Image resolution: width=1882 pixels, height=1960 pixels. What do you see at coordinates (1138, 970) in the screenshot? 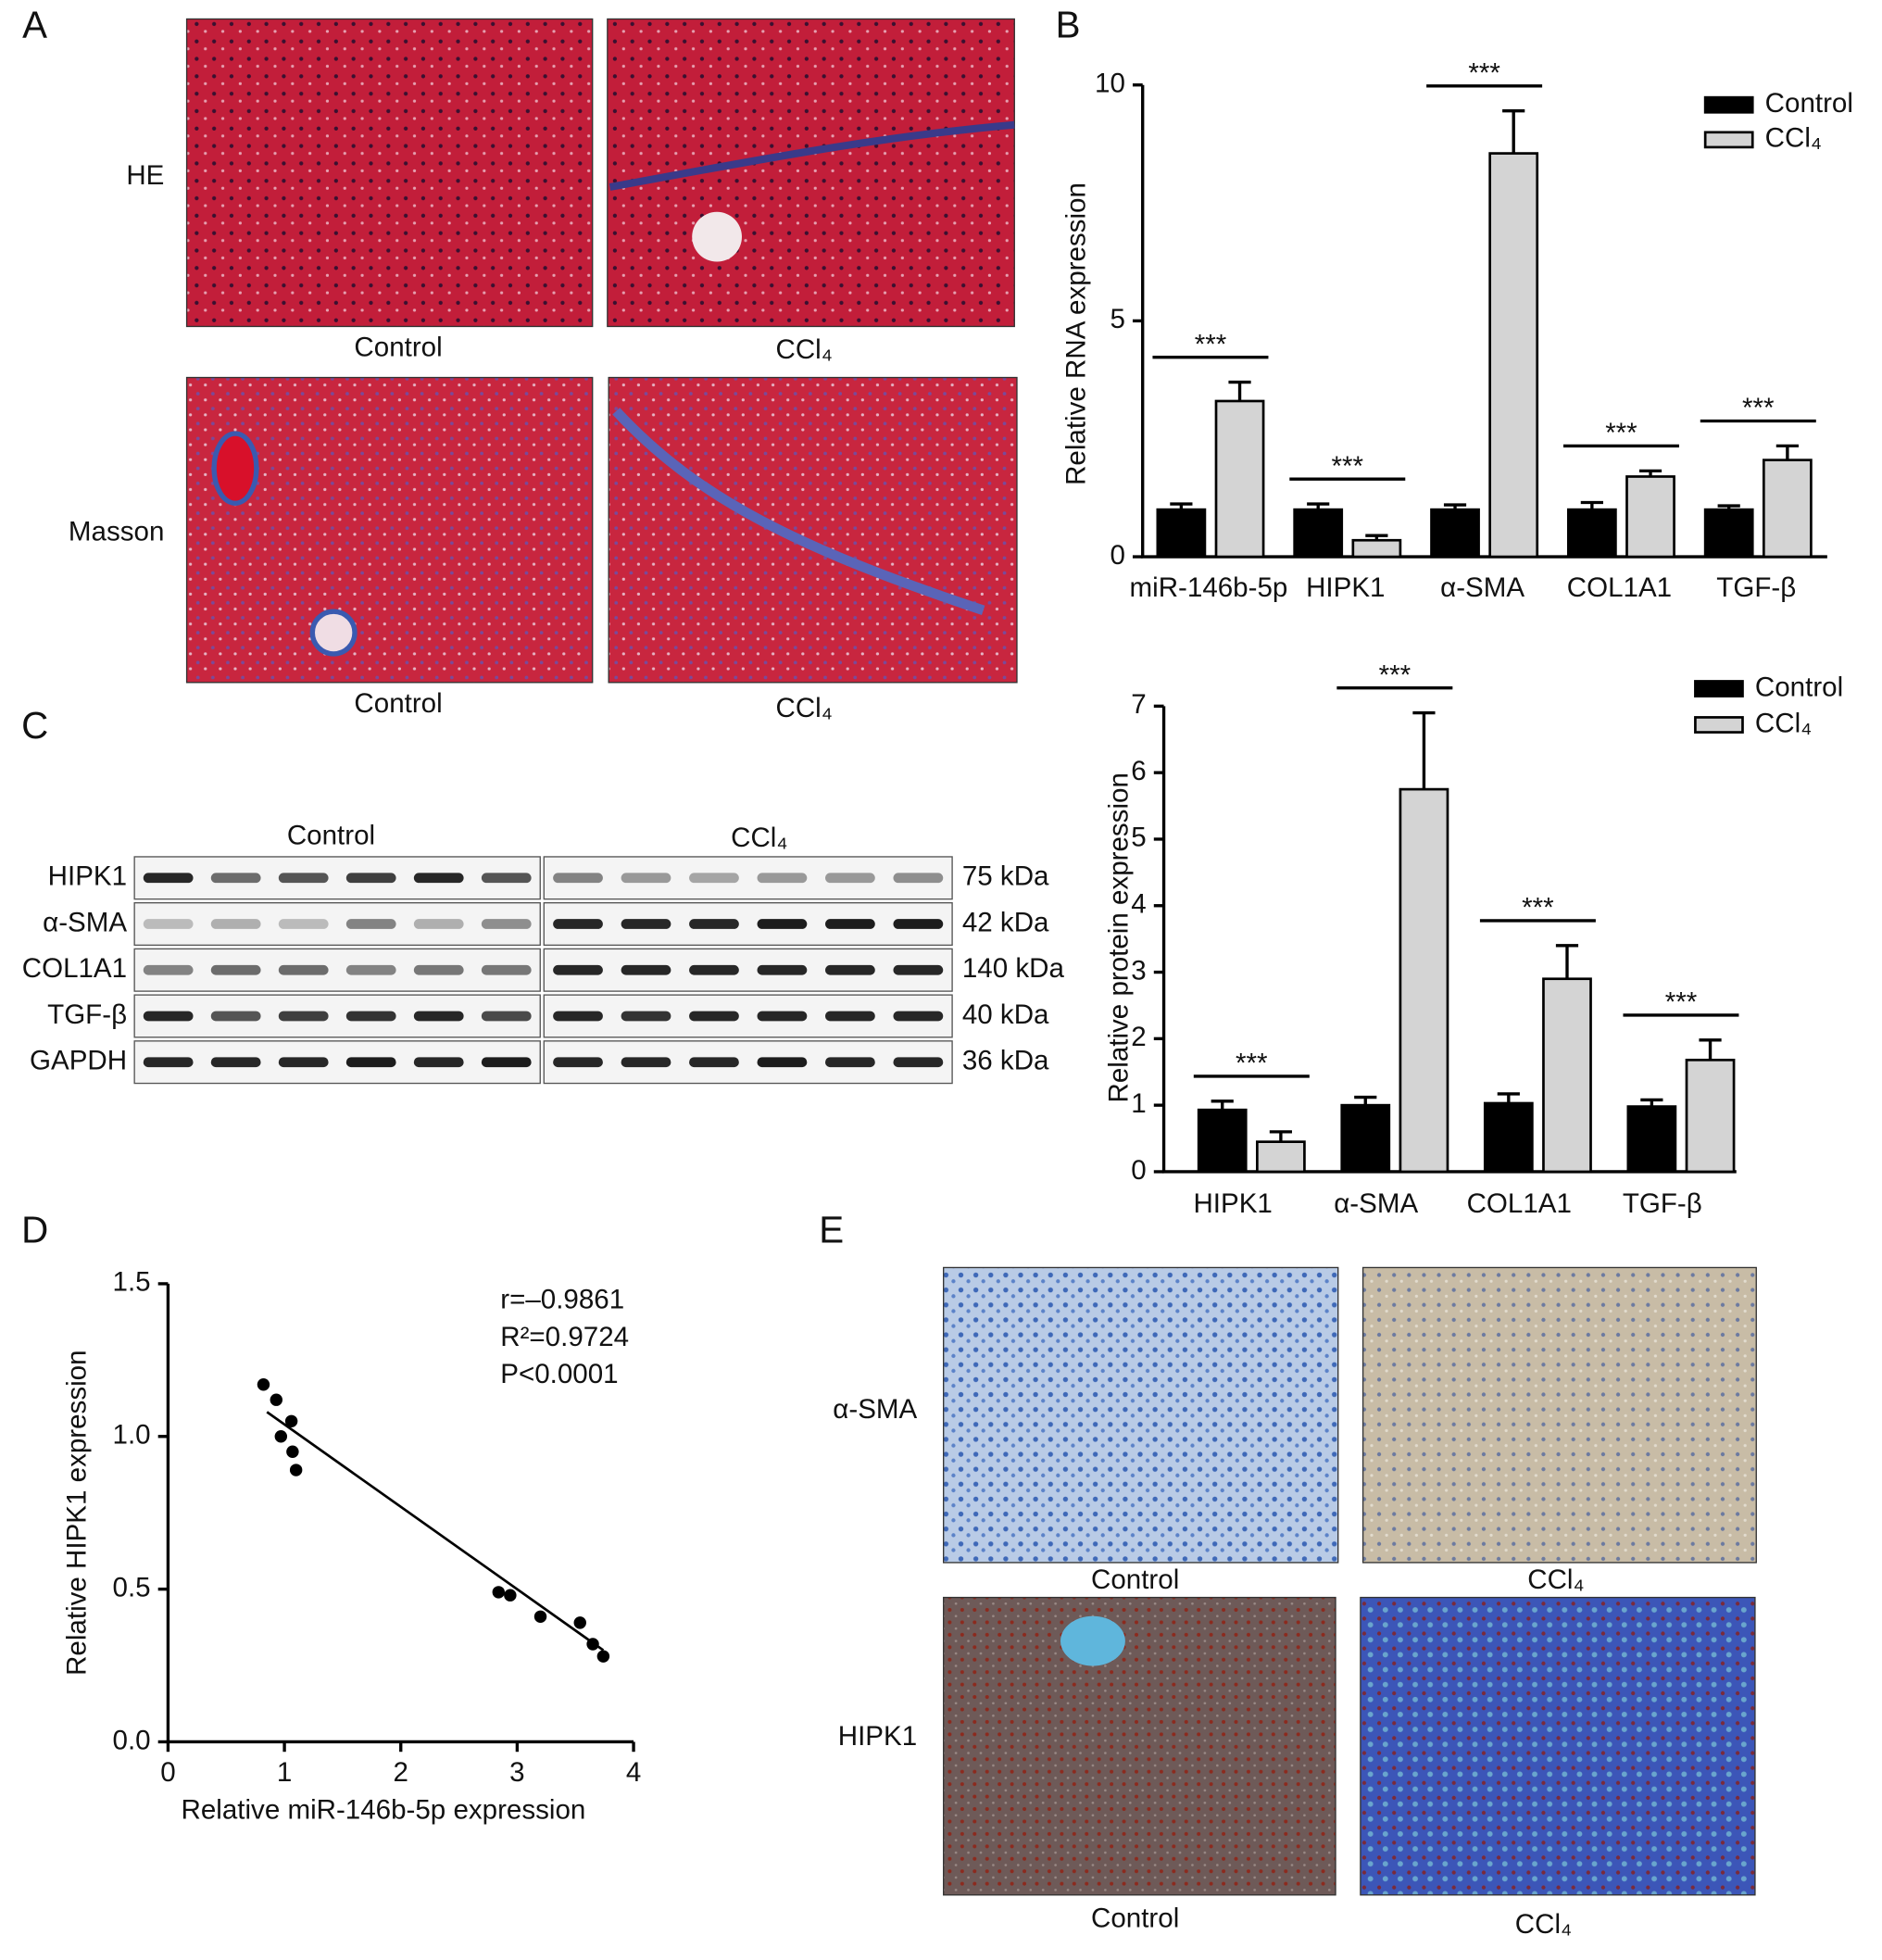
I see `y-tick-label: 3` at bounding box center [1138, 970].